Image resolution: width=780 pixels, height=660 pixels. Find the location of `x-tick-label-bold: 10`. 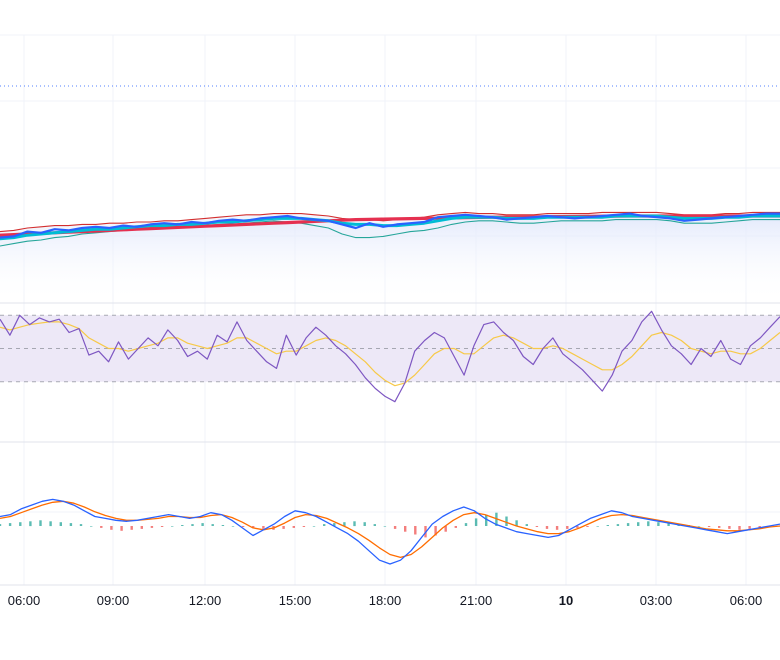

x-tick-label-bold: 10 is located at coordinates (566, 600).